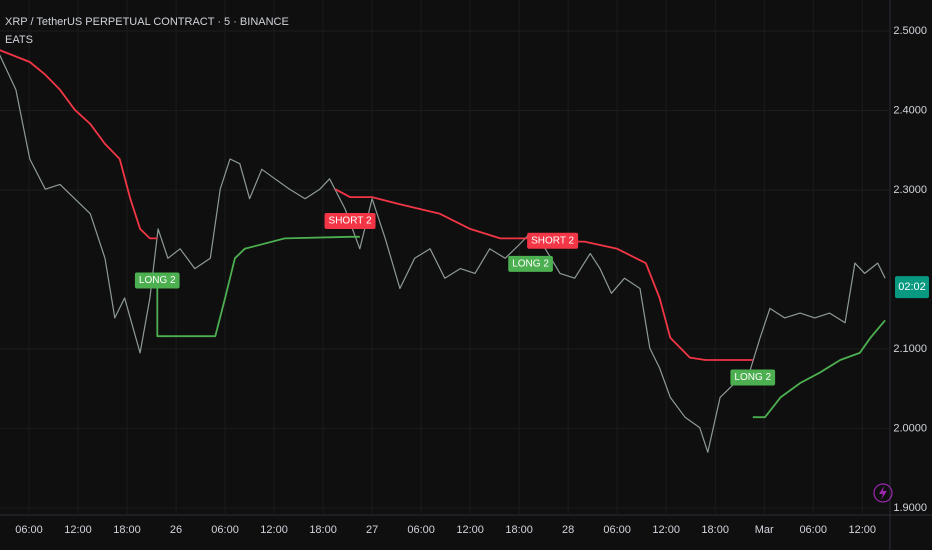 The width and height of the screenshot is (932, 550). Describe the element at coordinates (568, 530) in the screenshot. I see `x-tick-label: 28` at that location.